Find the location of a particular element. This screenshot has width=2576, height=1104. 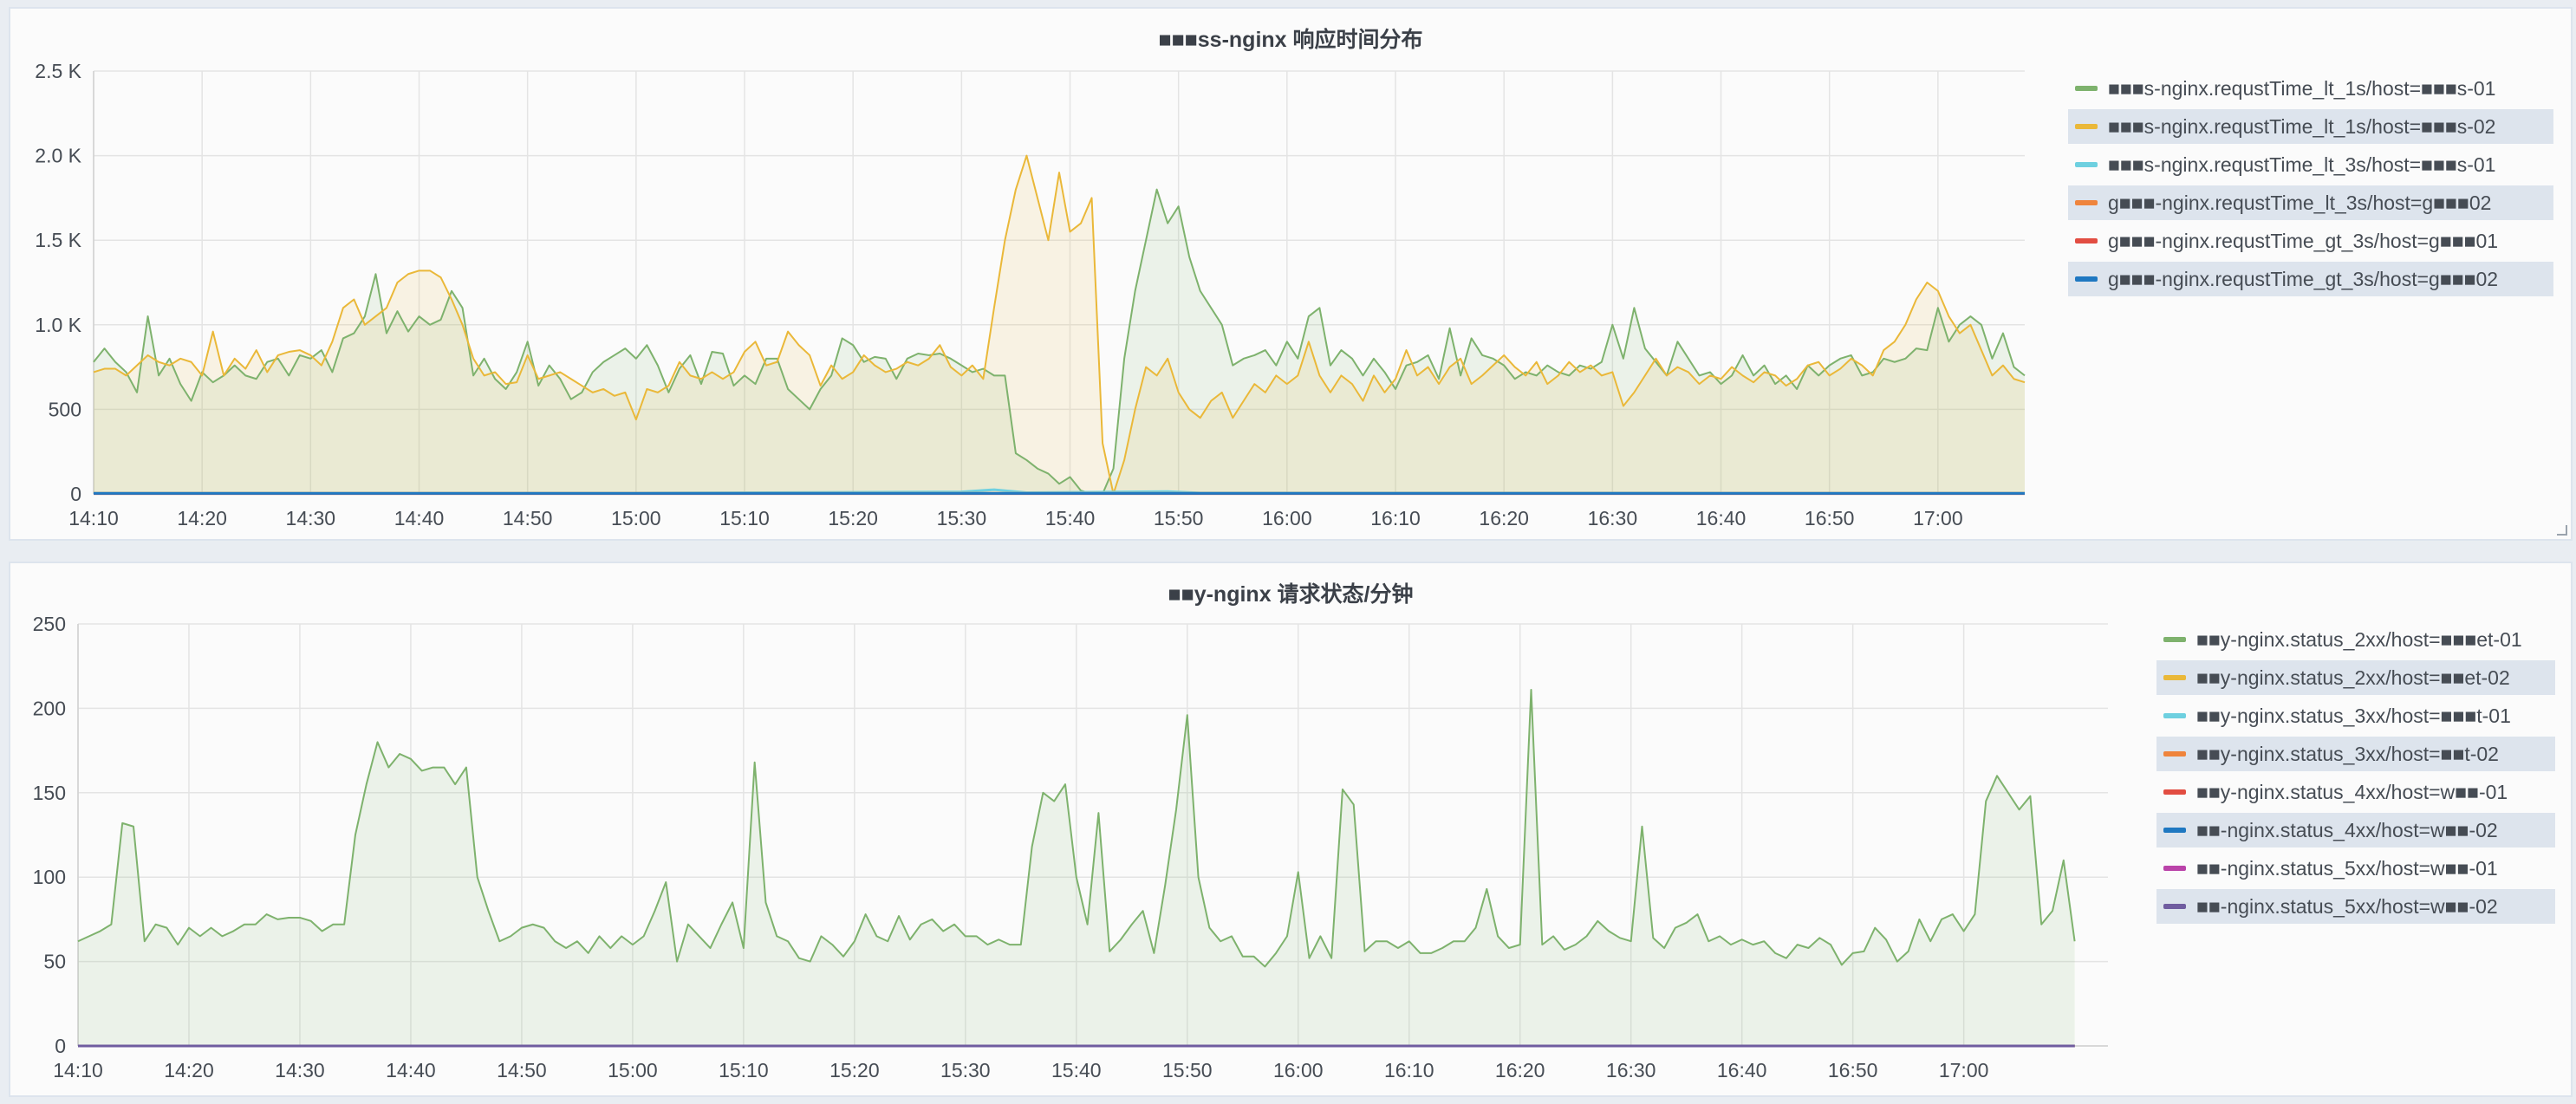

legend-item: ■■-nginx.status_4xx/host=w■■-02 is located at coordinates (2355, 830).